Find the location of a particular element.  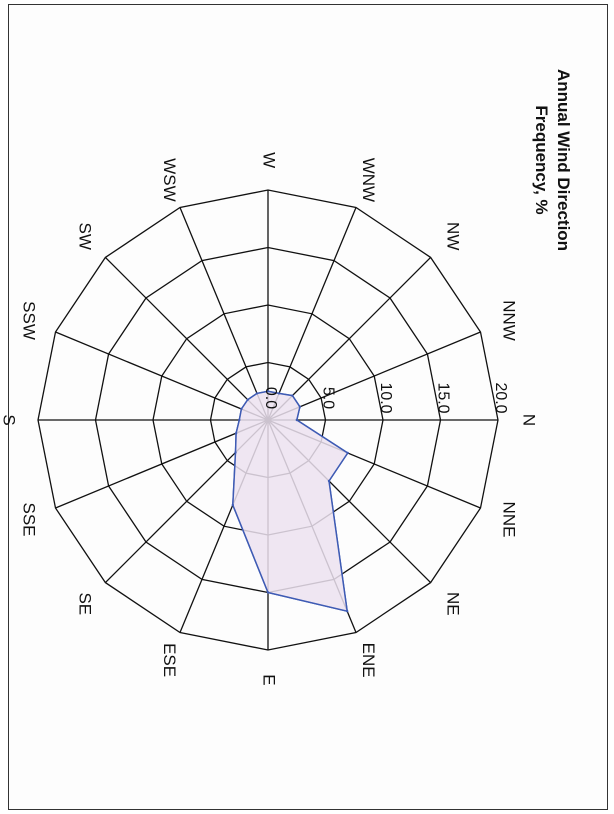

data-point-w is located at coordinates (268, 391).